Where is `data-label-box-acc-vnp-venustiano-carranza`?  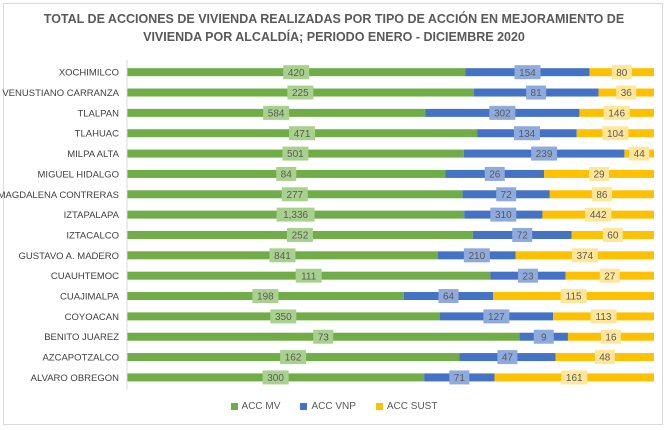
data-label-box-acc-vnp-venustiano-carranza is located at coordinates (536, 92).